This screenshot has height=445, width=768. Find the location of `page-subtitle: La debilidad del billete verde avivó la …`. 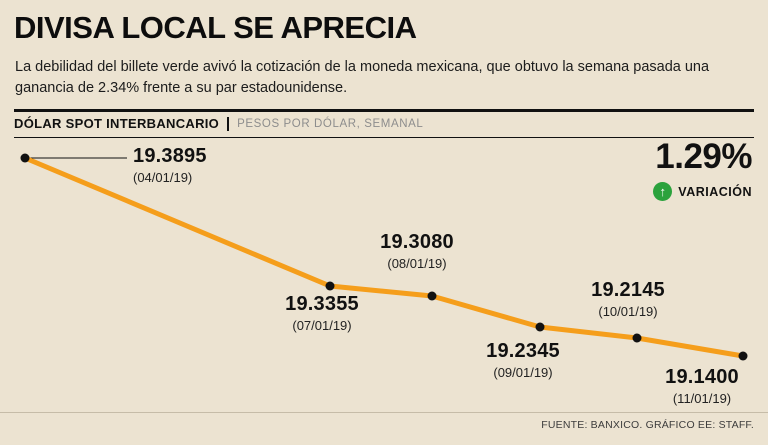

page-subtitle: La debilidad del billete verde avivó la … is located at coordinates (362, 78).